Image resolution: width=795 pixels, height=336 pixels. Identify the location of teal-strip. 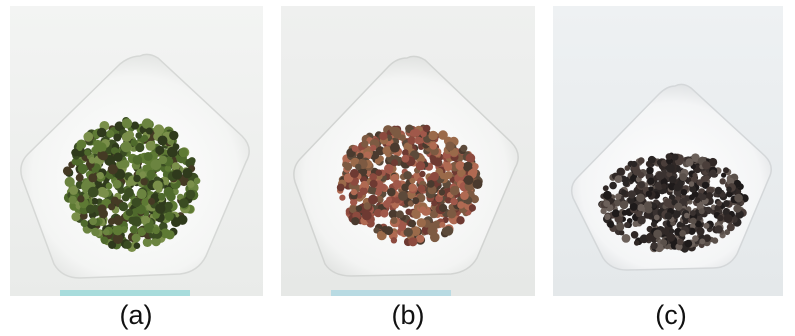
(125, 293).